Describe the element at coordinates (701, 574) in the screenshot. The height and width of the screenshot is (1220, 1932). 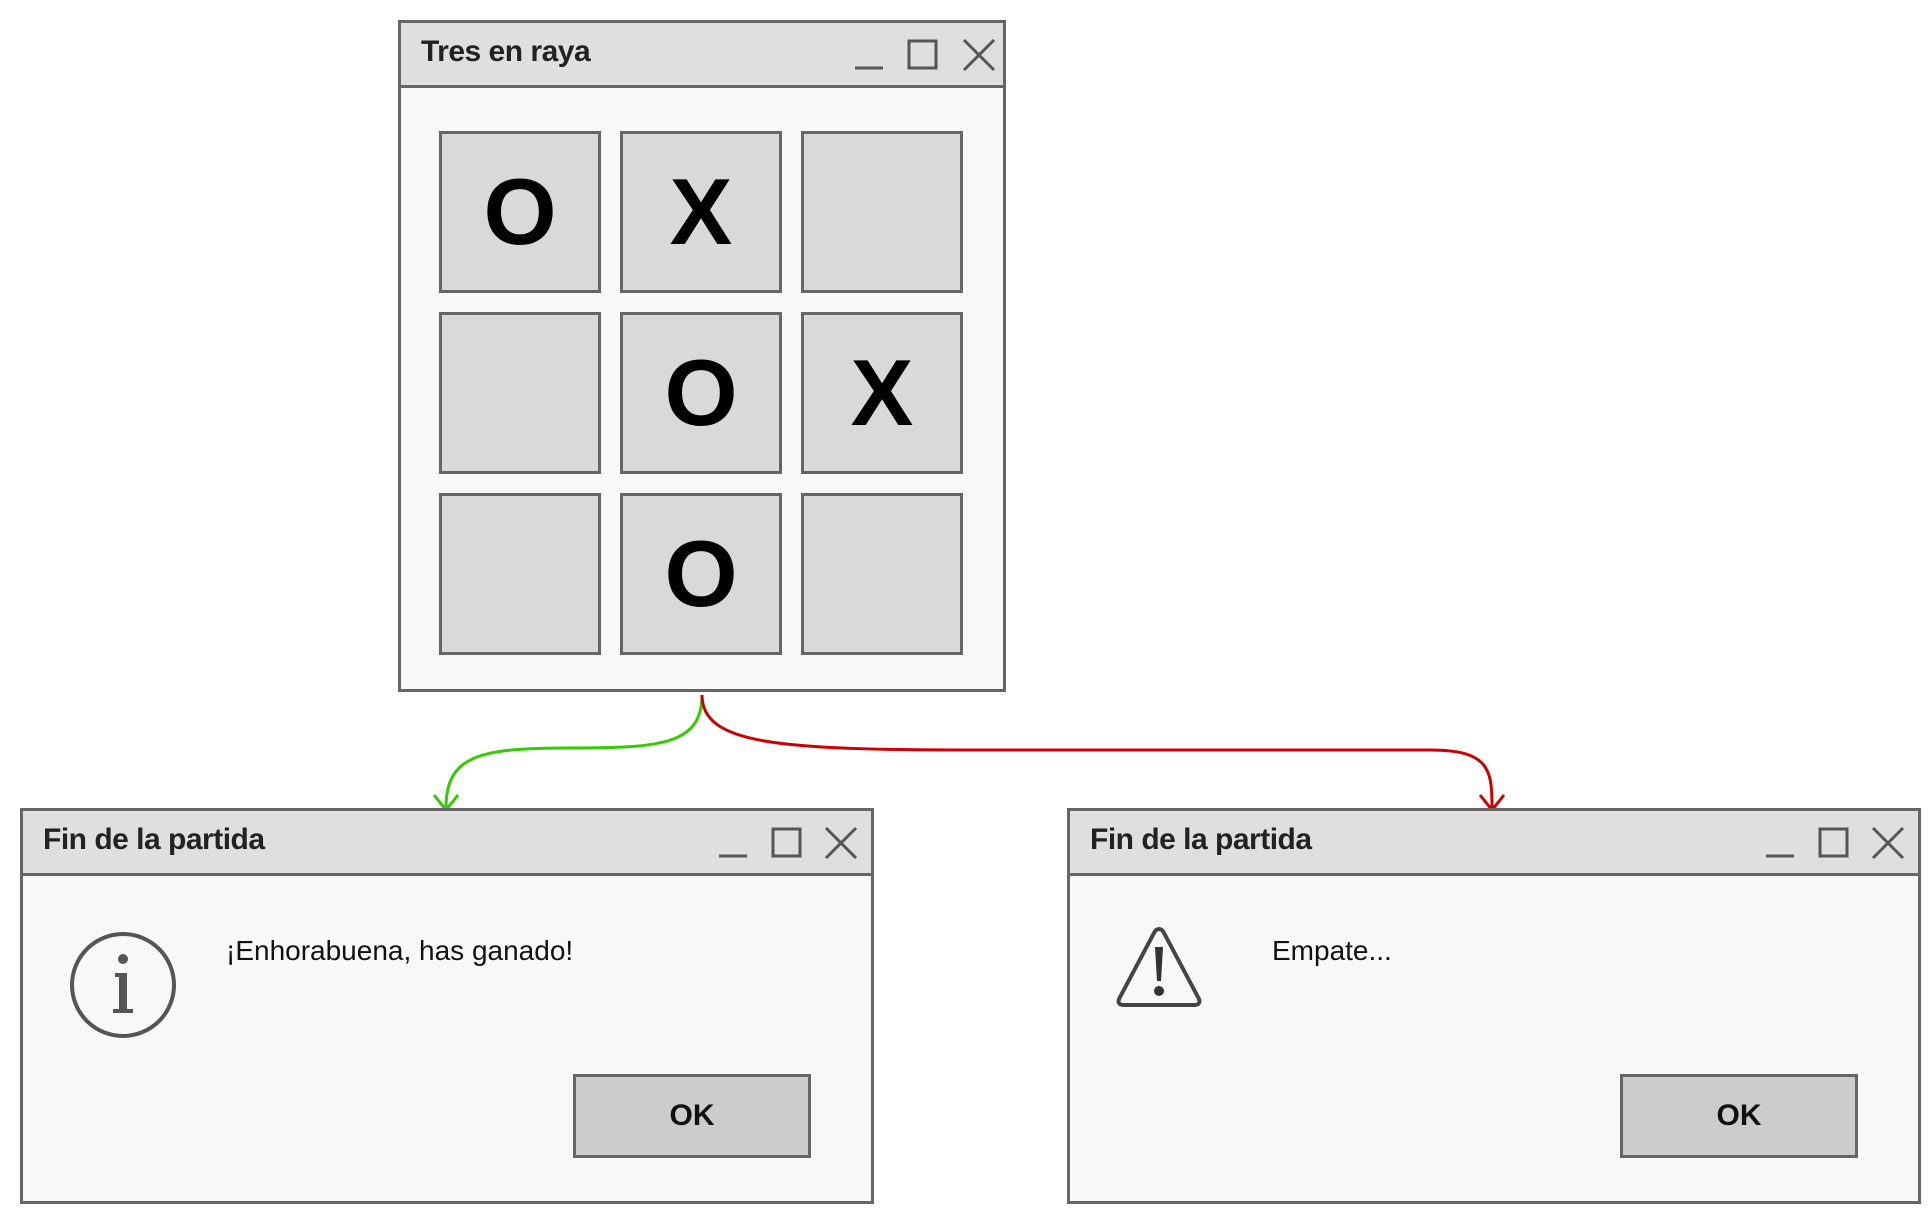
I see `board-cell-8: O` at that location.